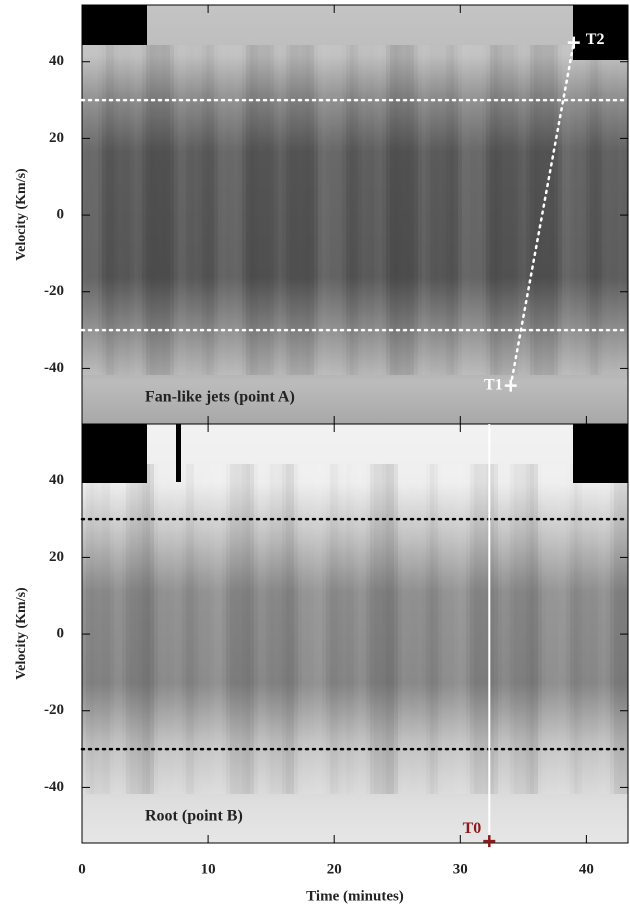  What do you see at coordinates (334, 869) in the screenshot?
I see `x-tick-label: 20` at bounding box center [334, 869].